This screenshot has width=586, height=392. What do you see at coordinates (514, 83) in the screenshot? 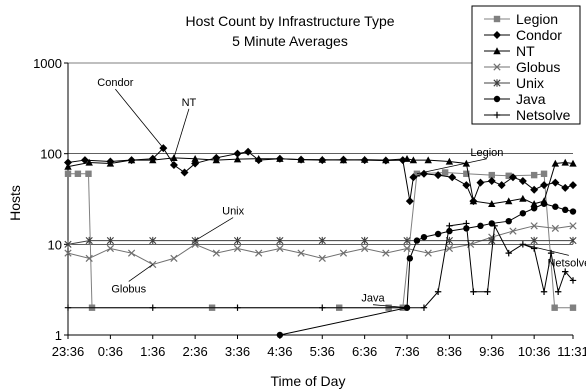
I see `legend-item-unix: Unix` at bounding box center [514, 83].